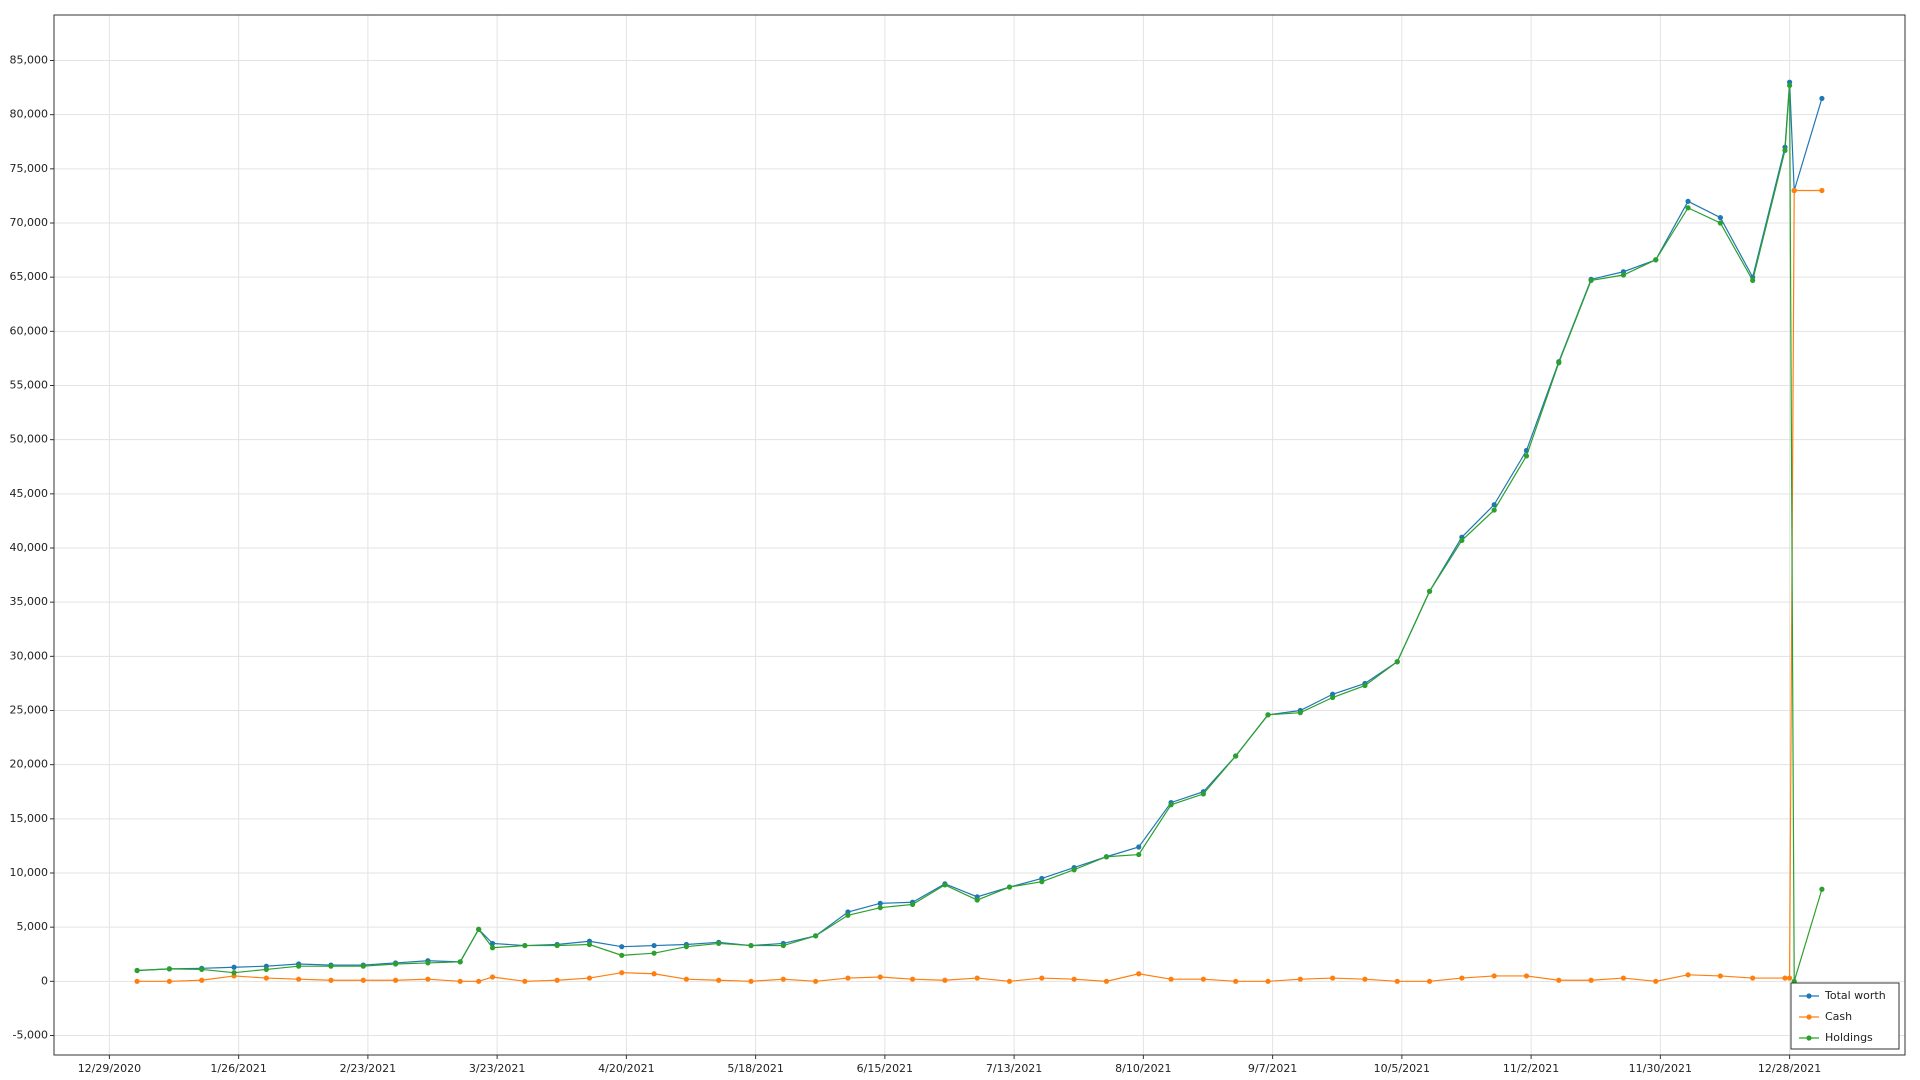 The image size is (1920, 1080). What do you see at coordinates (1855, 995) in the screenshot?
I see `legend-label: Total worth` at bounding box center [1855, 995].